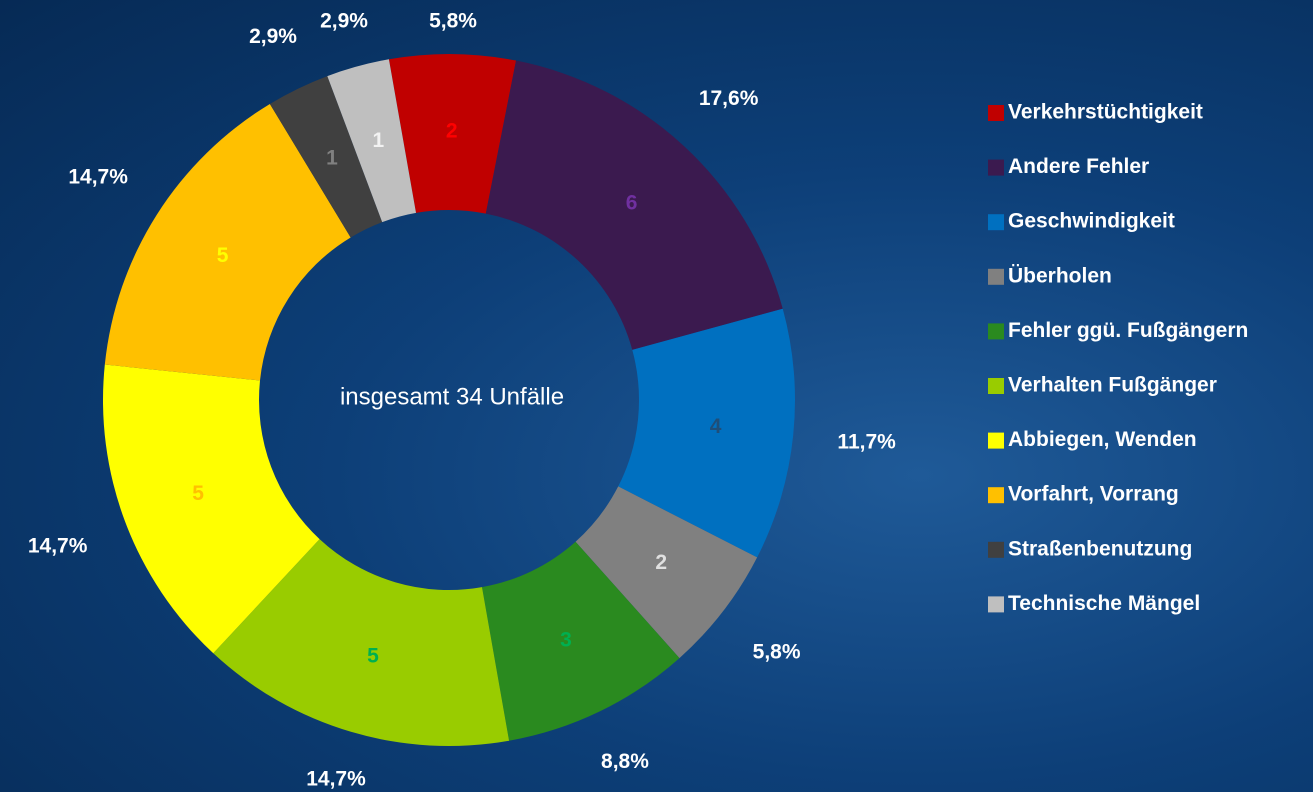 The height and width of the screenshot is (792, 1313). Describe the element at coordinates (1091, 221) in the screenshot. I see `legend-label: Geschwindigkeit` at that location.